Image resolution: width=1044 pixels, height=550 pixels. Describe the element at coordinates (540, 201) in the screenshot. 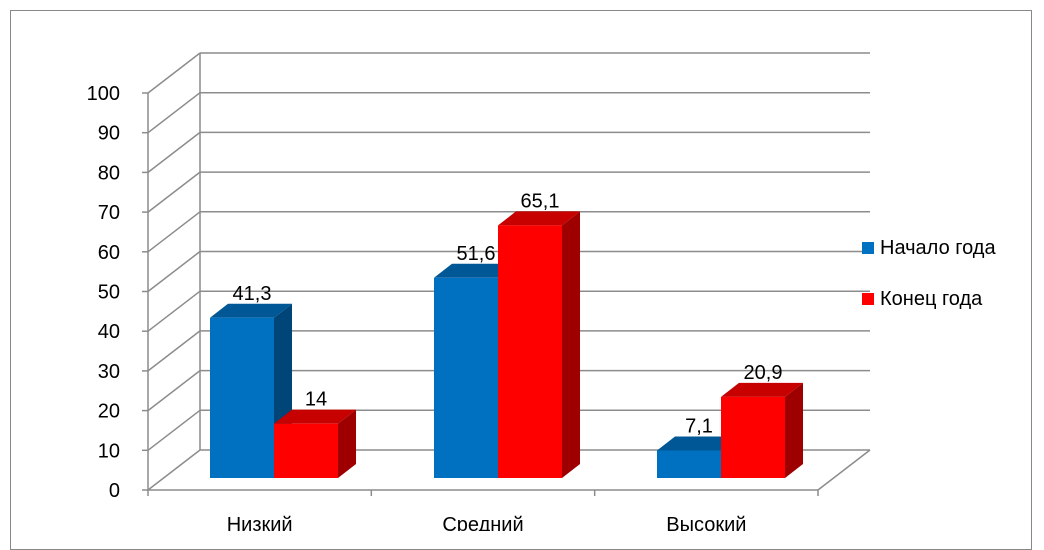

I see `data-label-series-2-1: 65,1` at that location.